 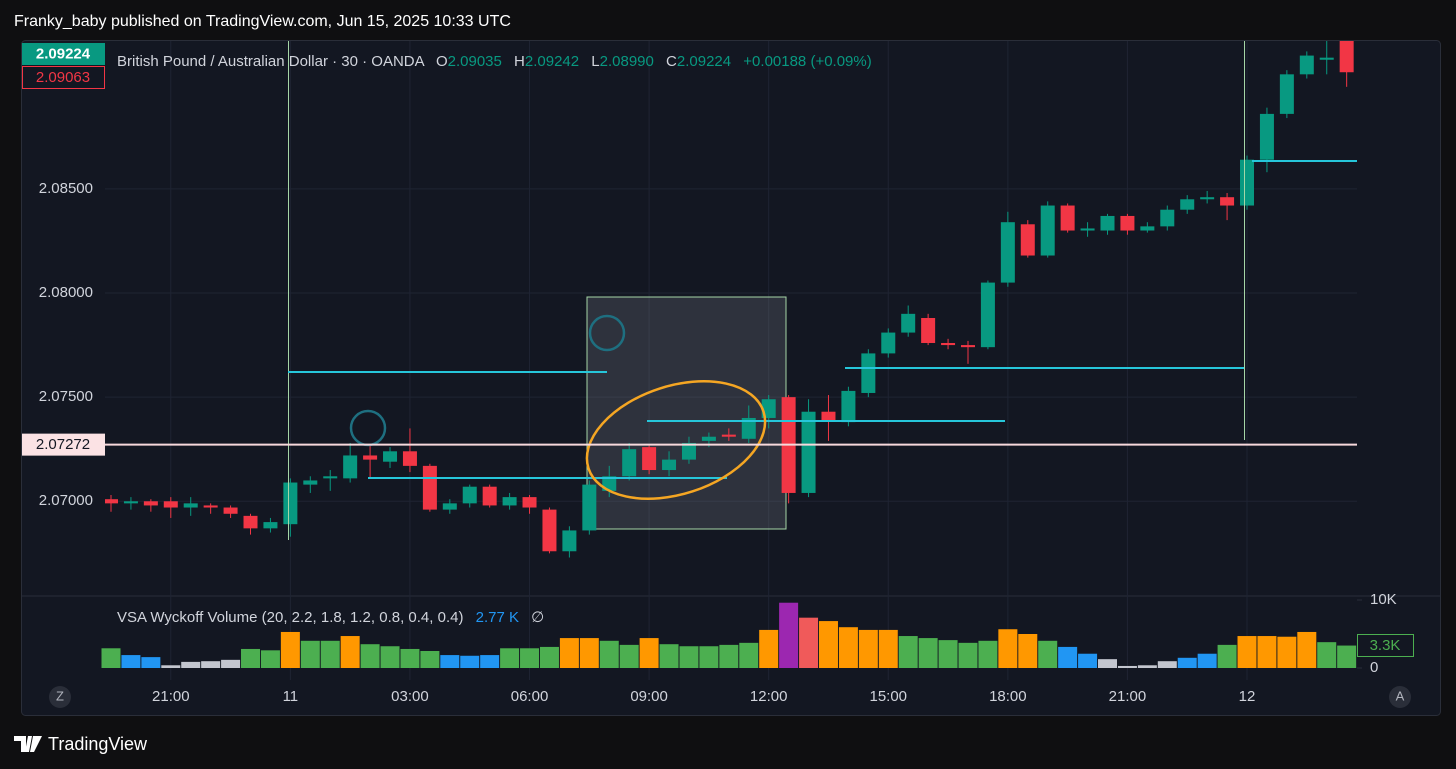 What do you see at coordinates (410, 696) in the screenshot?
I see `x-tick-label: 03:00` at bounding box center [410, 696].